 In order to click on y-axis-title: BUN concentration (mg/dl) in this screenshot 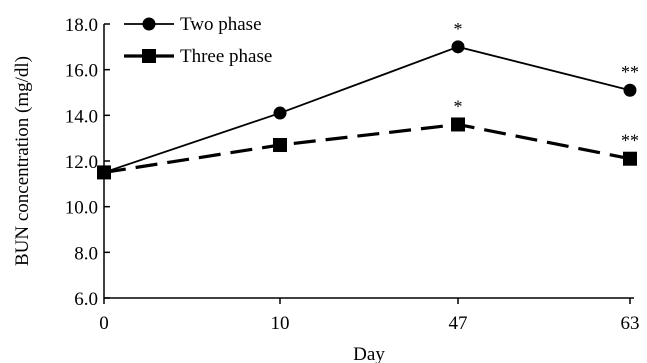, I will do `click(22, 161)`.